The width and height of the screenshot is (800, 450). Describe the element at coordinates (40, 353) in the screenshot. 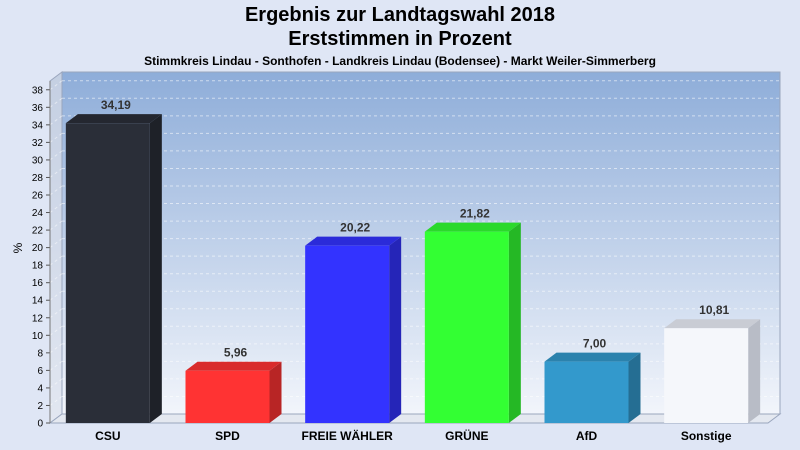

I see `y-tick-label: 8` at that location.